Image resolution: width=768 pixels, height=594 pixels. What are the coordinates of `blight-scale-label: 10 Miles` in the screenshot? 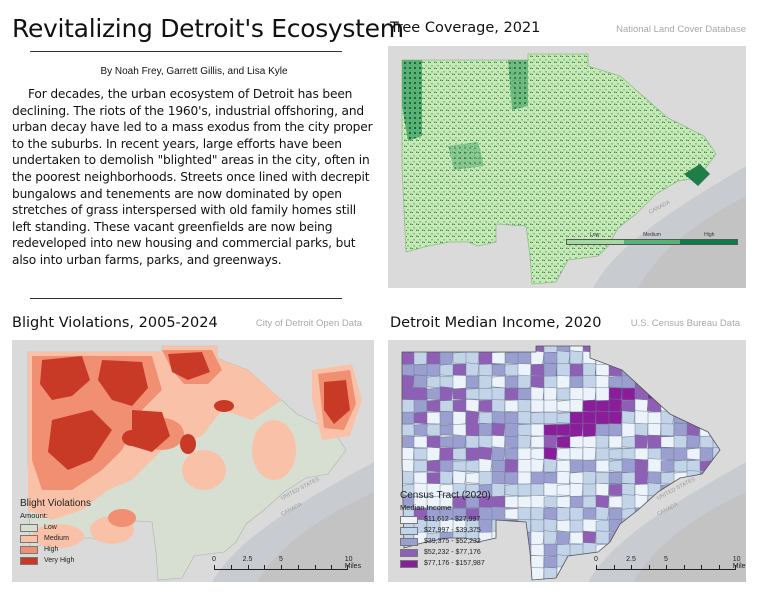 It's located at (353, 563).